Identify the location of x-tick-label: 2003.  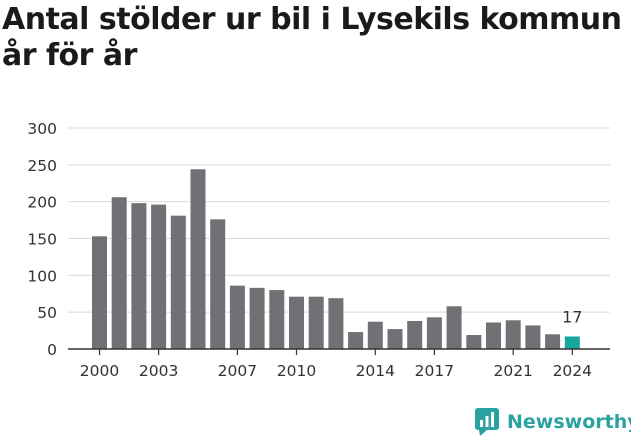
(158, 371).